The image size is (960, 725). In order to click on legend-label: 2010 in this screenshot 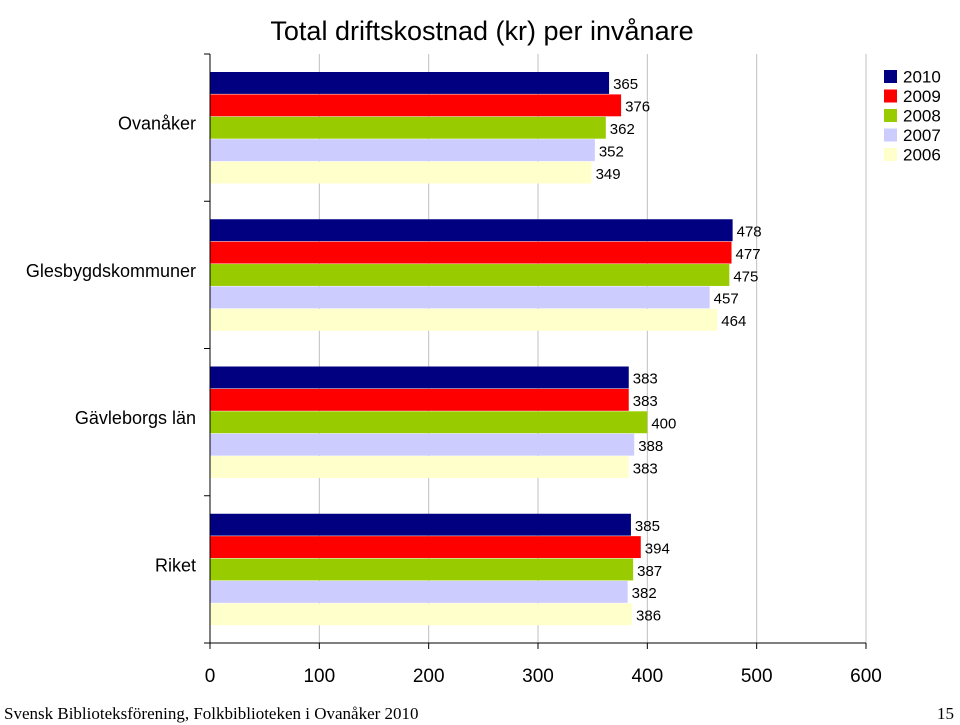, I will do `click(922, 77)`.